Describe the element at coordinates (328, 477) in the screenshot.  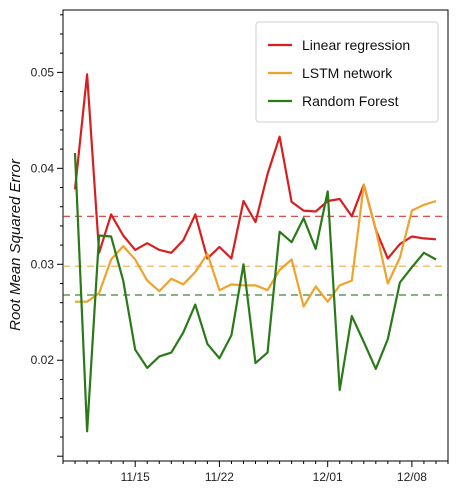
I see `x-tick-label: 12/01` at that location.